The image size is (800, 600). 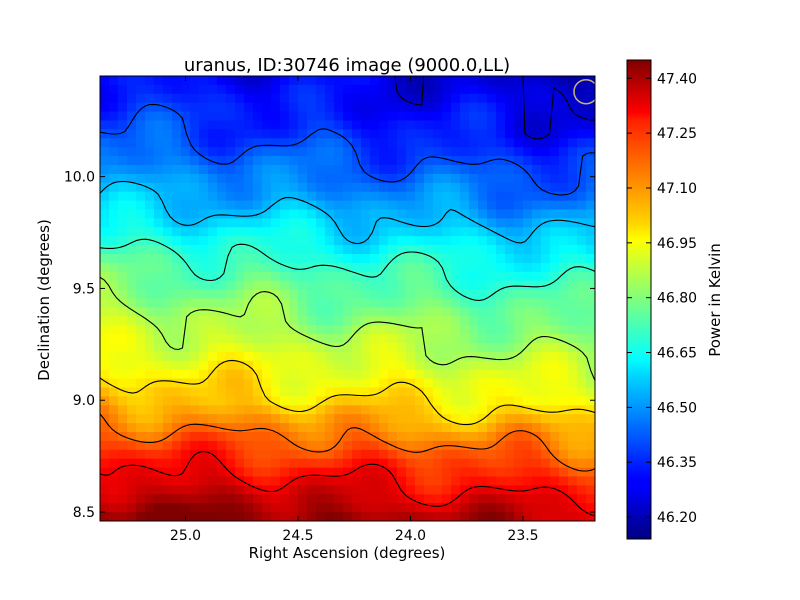 What do you see at coordinates (347, 392) in the screenshot?
I see `contour-line` at bounding box center [347, 392].